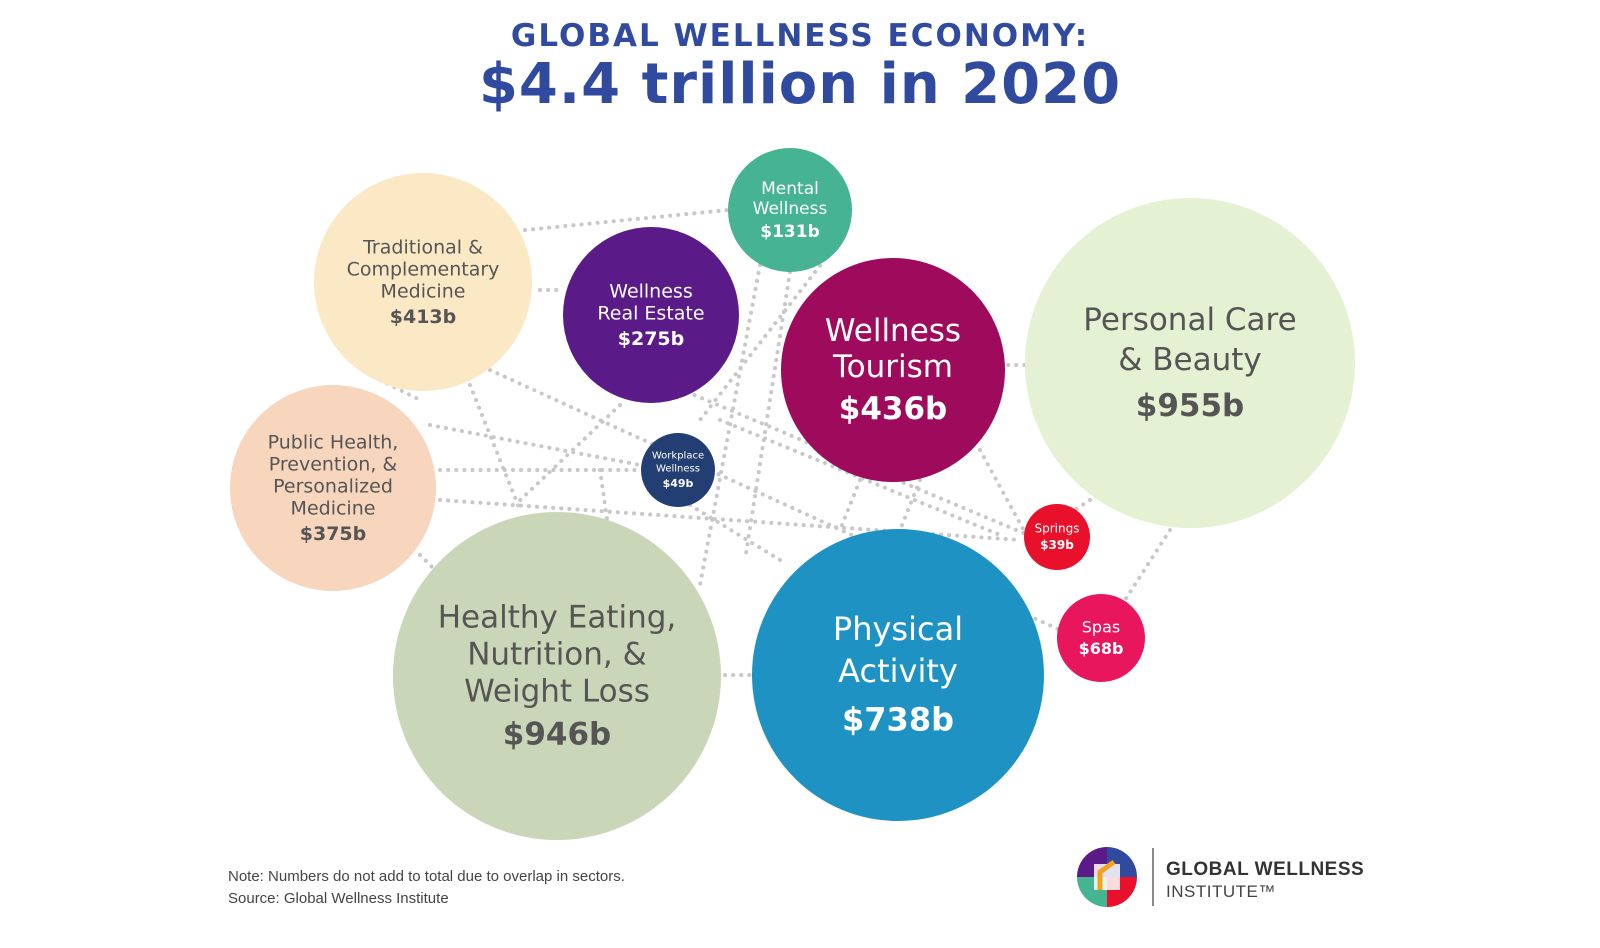  I want to click on bubble-label: Wellness Tourism, so click(893, 349).